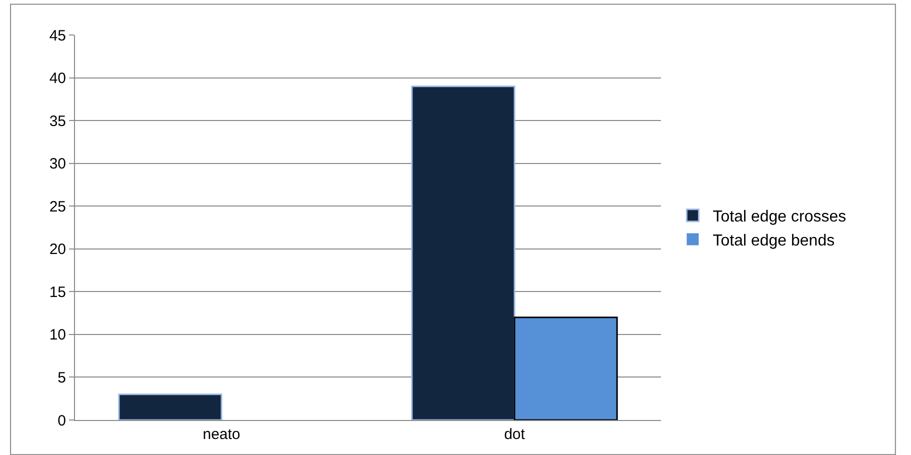  I want to click on y-tick-label: 15, so click(57, 292).